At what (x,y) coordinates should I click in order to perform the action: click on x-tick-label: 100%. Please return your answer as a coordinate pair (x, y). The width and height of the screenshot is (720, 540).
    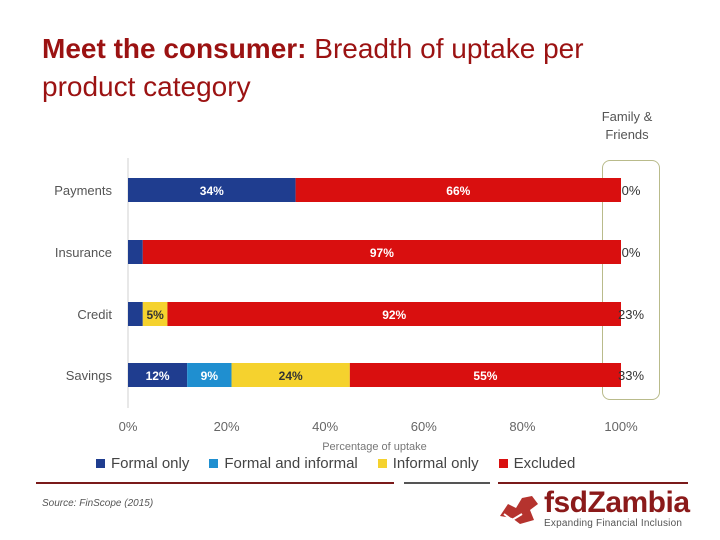
    Looking at the image, I should click on (621, 426).